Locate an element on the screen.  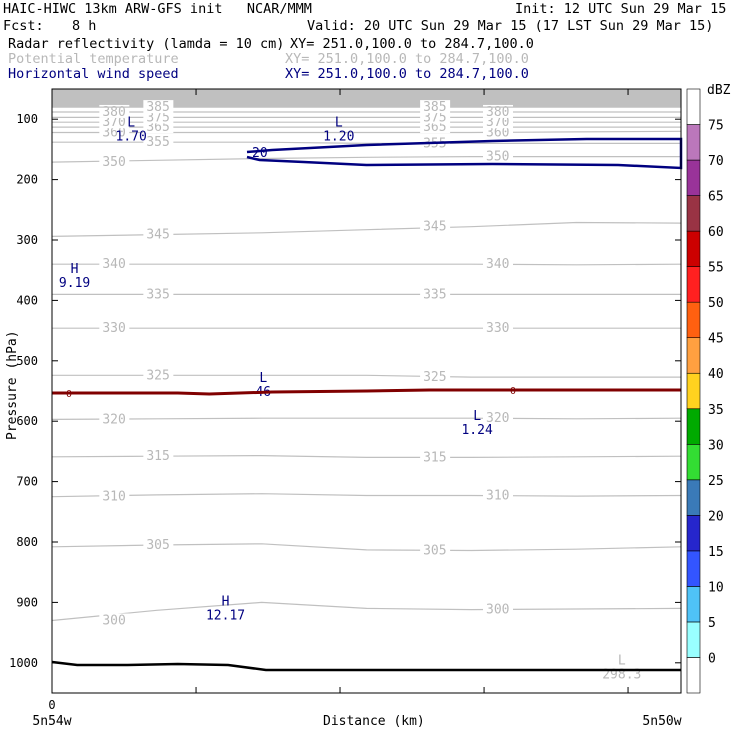
colorbar-level-50: 50 is located at coordinates (716, 303).